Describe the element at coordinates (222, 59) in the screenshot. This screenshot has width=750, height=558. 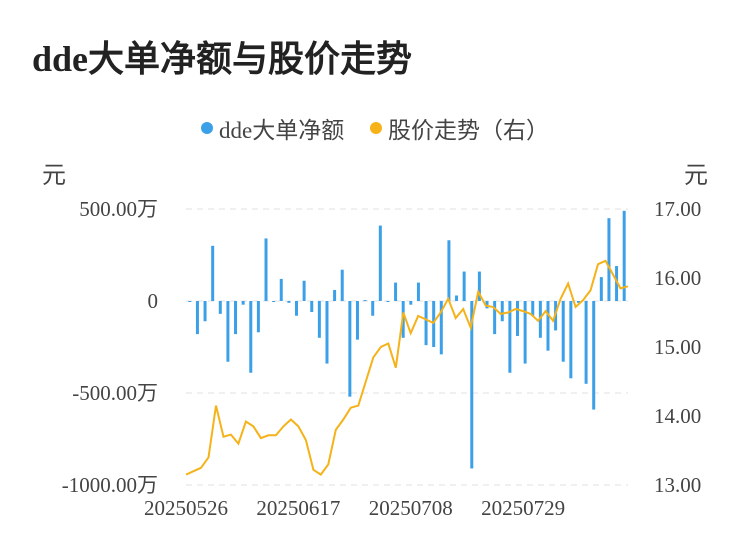
I see `chart-title: dde大单净额与股价走势` at that location.